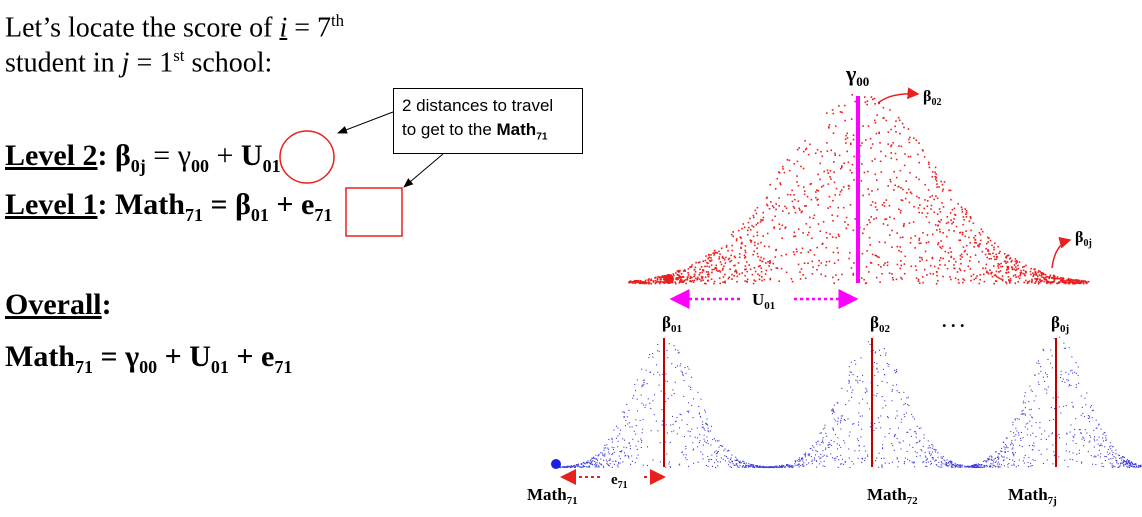 The height and width of the screenshot is (517, 1142). What do you see at coordinates (58, 305) in the screenshot?
I see `overall-heading: Overall:` at bounding box center [58, 305].